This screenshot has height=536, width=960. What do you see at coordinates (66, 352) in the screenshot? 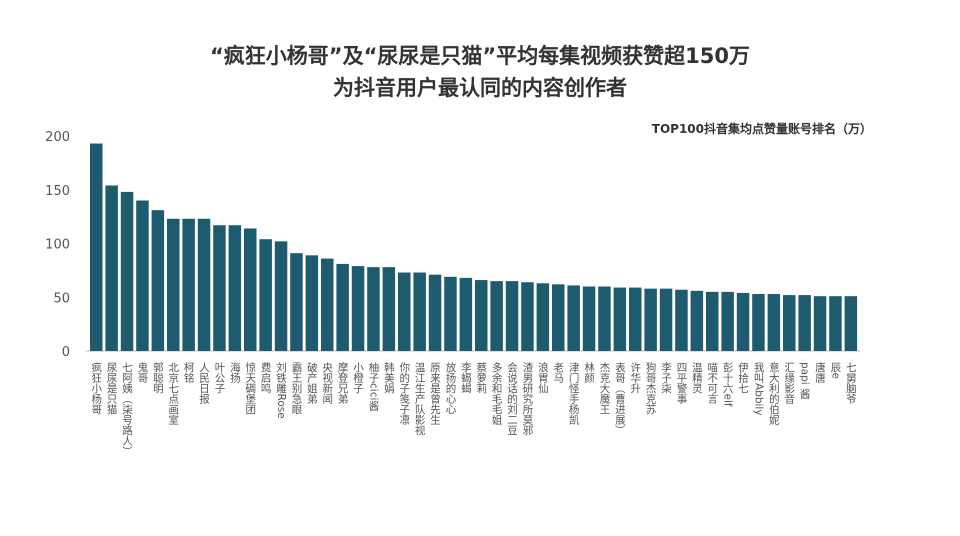
I see `y-tick-label: 0` at bounding box center [66, 352].